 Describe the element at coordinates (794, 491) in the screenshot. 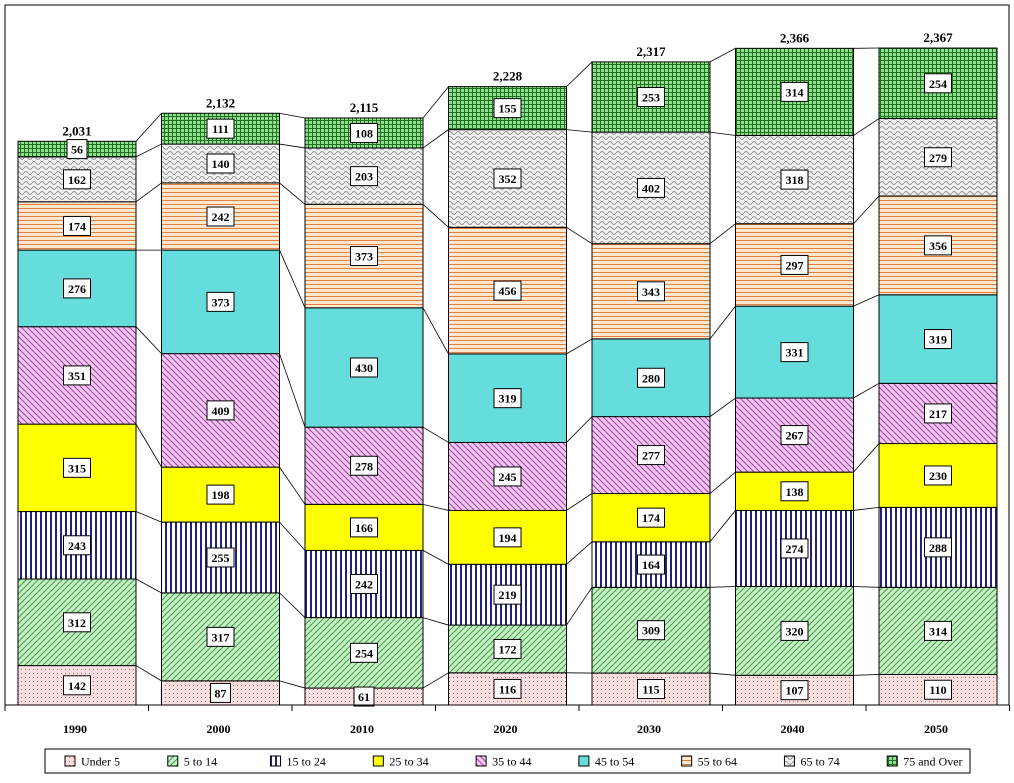

I see `data-label: 138` at that location.